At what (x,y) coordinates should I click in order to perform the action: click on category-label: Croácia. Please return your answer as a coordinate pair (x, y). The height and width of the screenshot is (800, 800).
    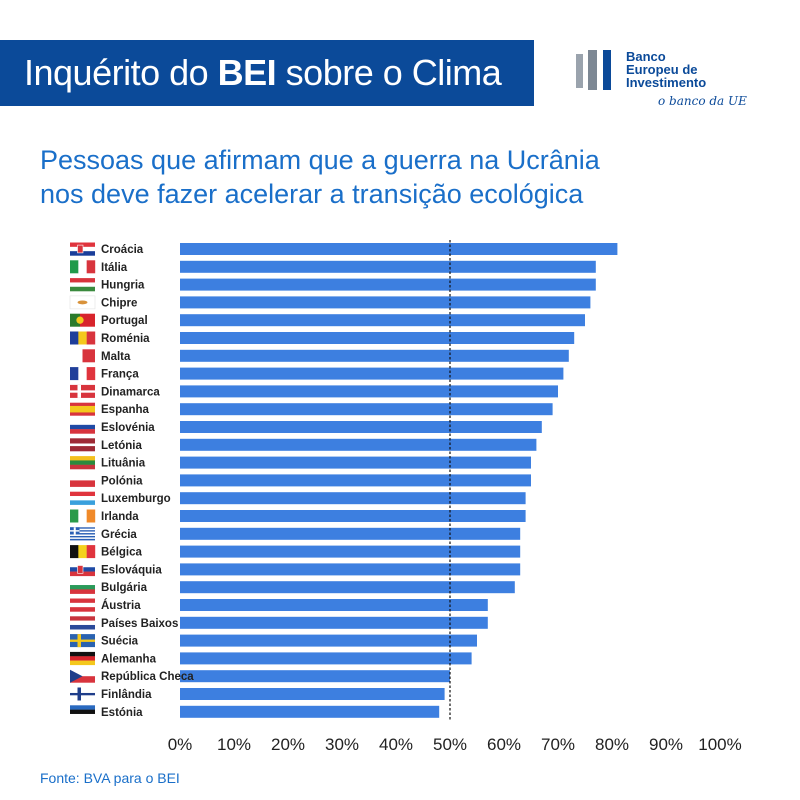
    Looking at the image, I should click on (122, 250).